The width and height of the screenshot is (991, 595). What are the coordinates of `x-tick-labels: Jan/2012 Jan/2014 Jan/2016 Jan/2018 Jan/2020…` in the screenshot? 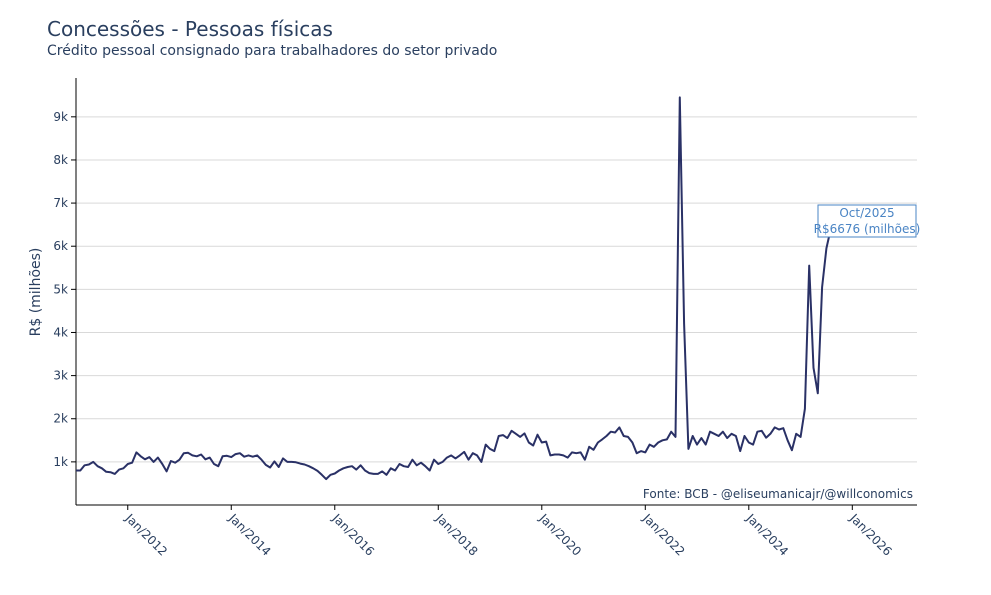 It's located at (508, 532).